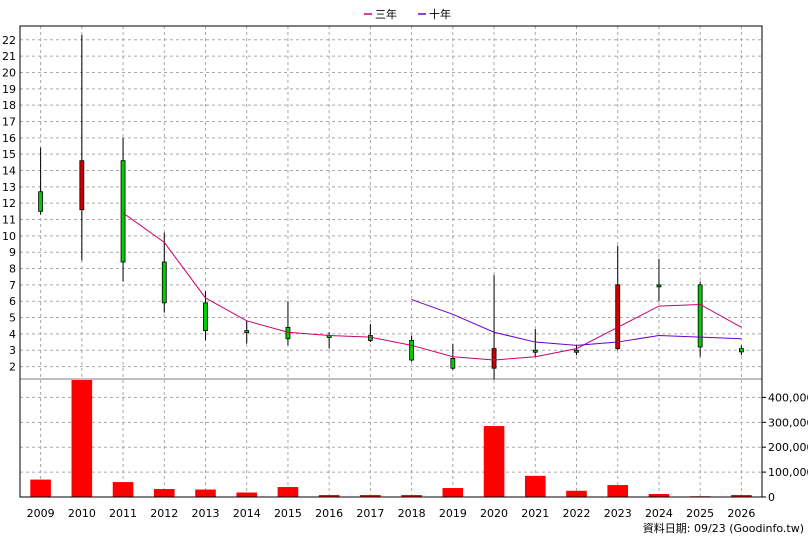  What do you see at coordinates (535, 513) in the screenshot?
I see `x-tick-label: 2021` at bounding box center [535, 513].